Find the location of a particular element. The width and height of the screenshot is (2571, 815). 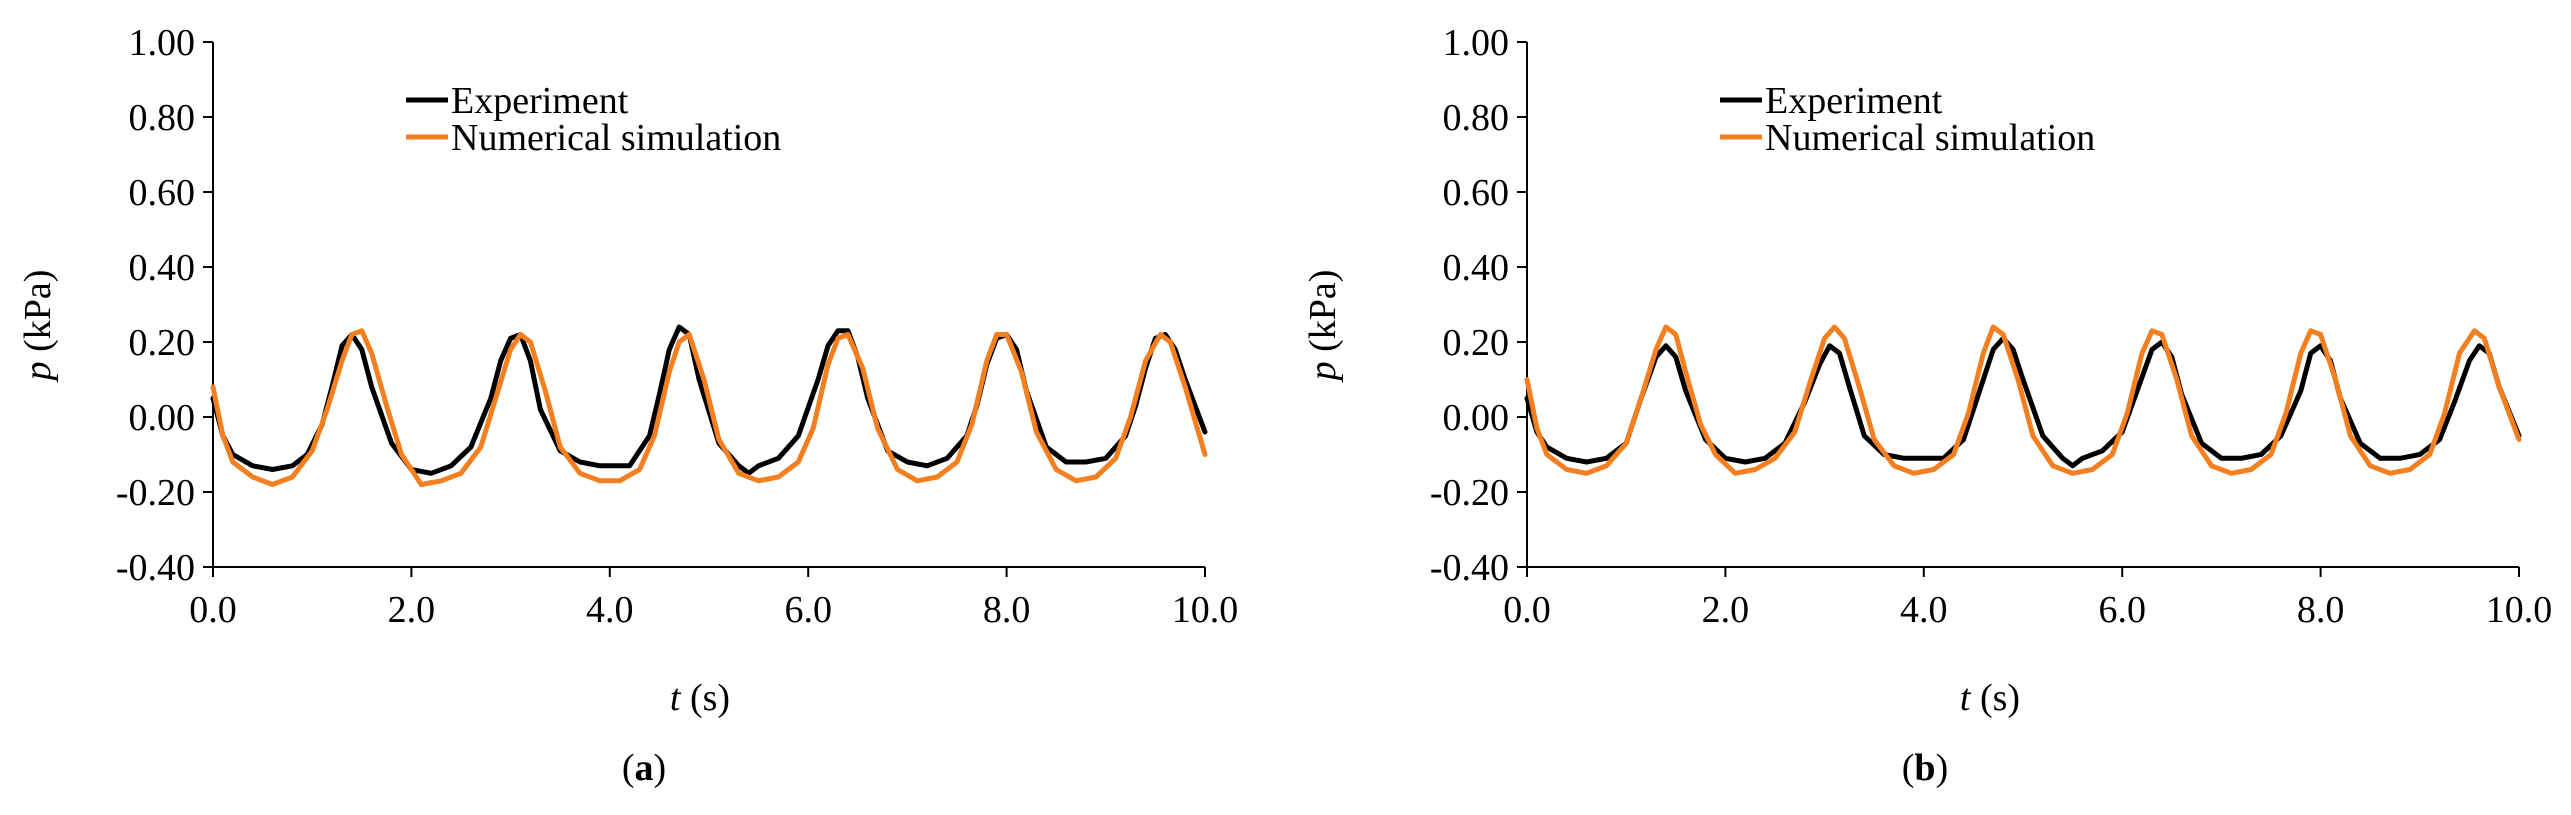

panel-letter: a is located at coordinates (644, 768).